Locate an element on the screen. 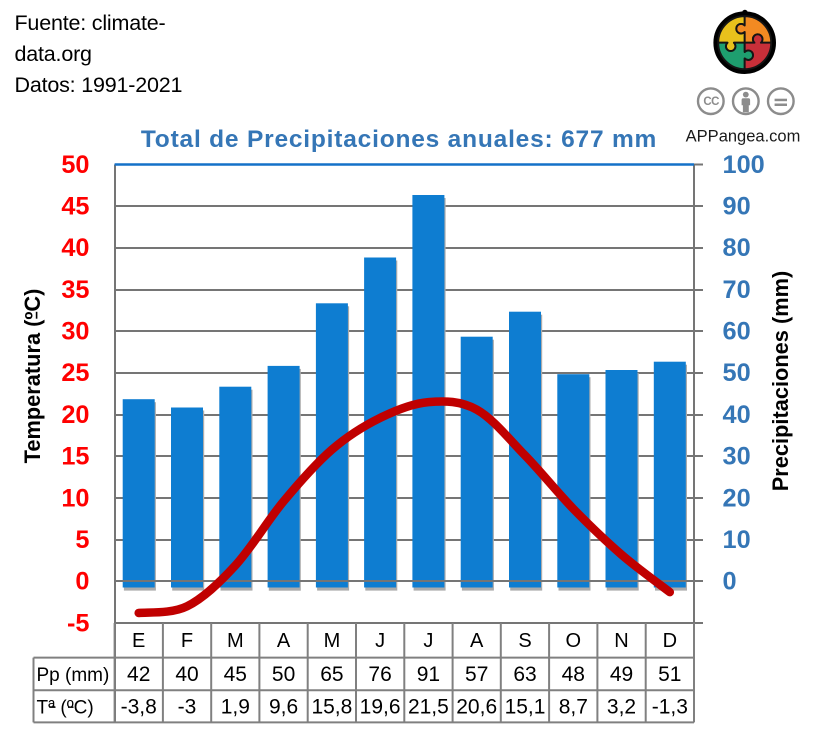 This screenshot has height=745, width=817. svg-text: Temperatura (ºC) is located at coordinates (32, 376).